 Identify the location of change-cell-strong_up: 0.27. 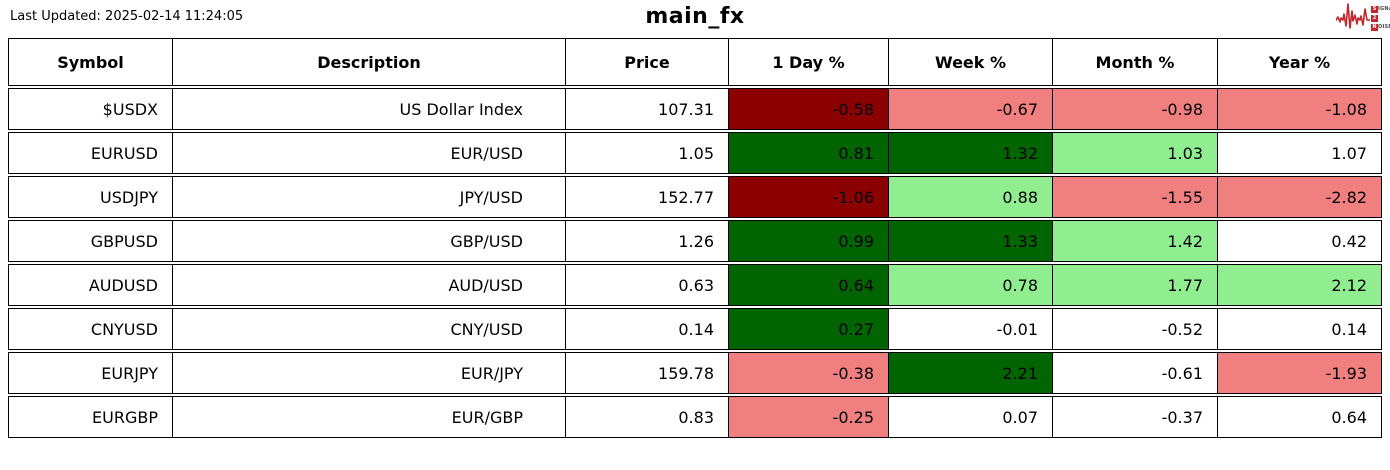
(809, 329).